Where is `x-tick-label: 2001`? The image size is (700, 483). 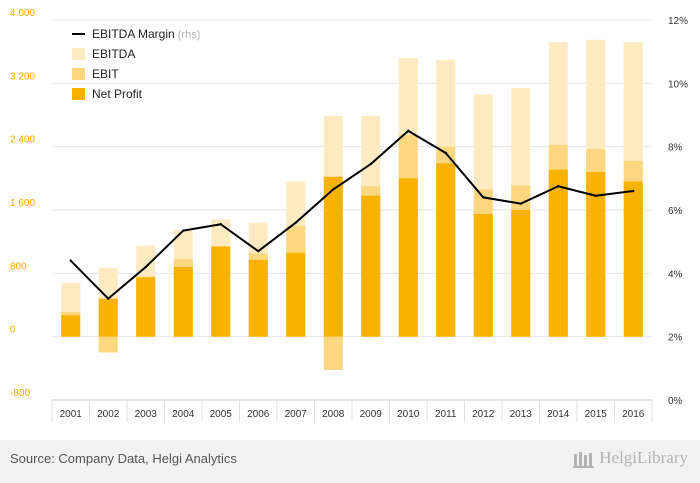
x-tick-label: 2001 is located at coordinates (71, 414).